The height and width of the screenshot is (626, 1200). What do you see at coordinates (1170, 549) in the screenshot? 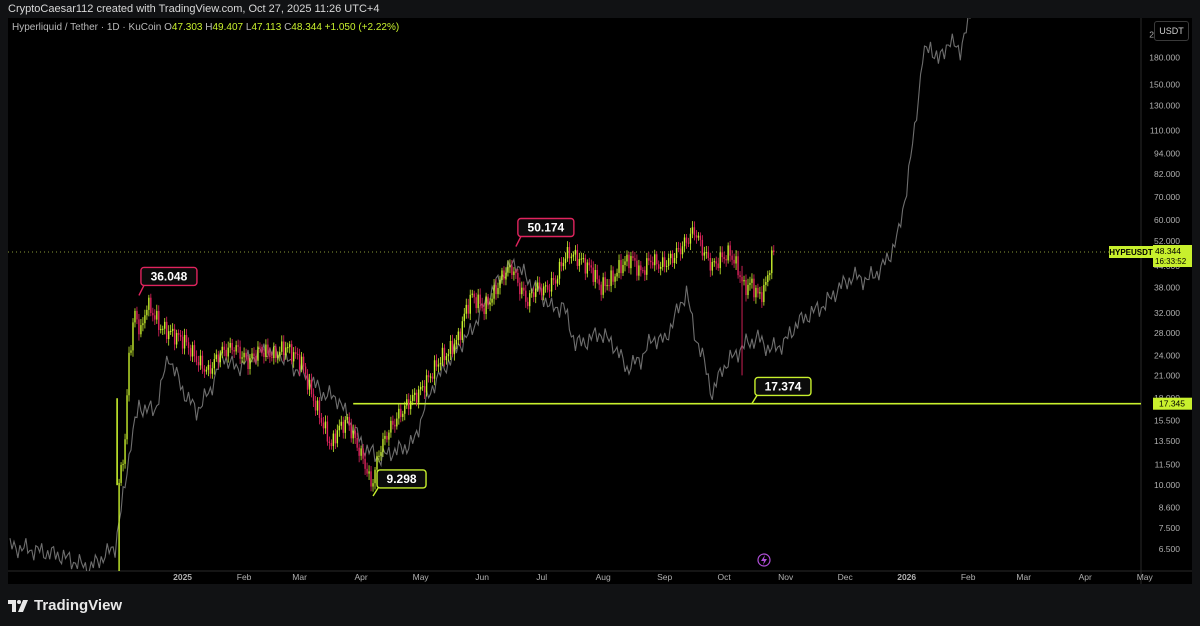
I see `y-tick-label: 6.500` at bounding box center [1170, 549].